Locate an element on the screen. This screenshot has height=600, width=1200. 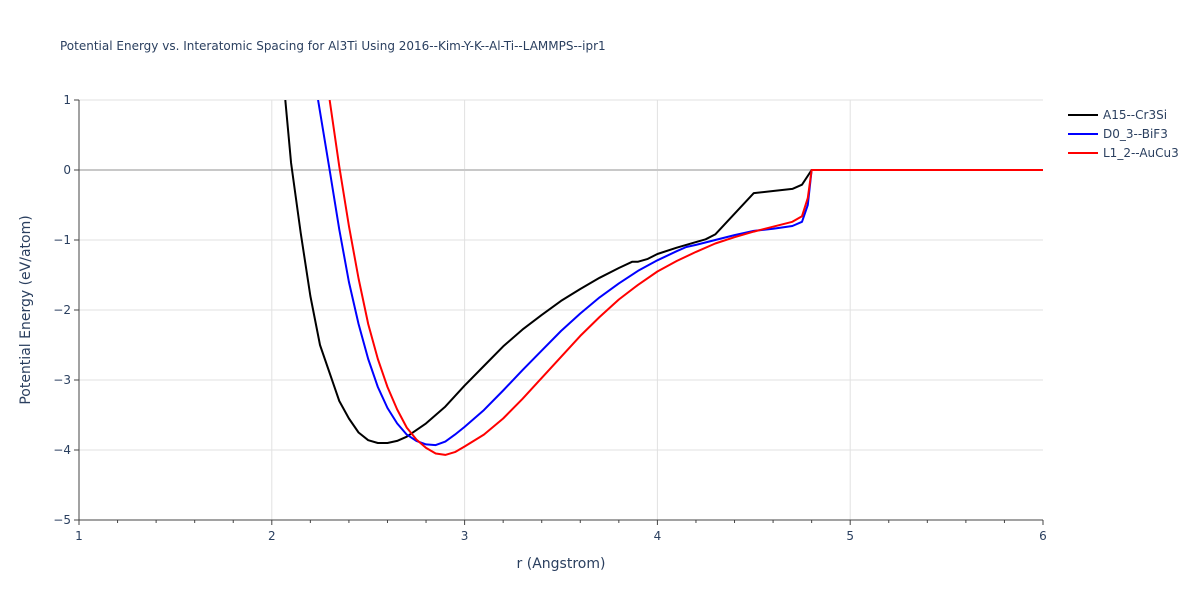
y-tick-label: −1 is located at coordinates (62, 240).